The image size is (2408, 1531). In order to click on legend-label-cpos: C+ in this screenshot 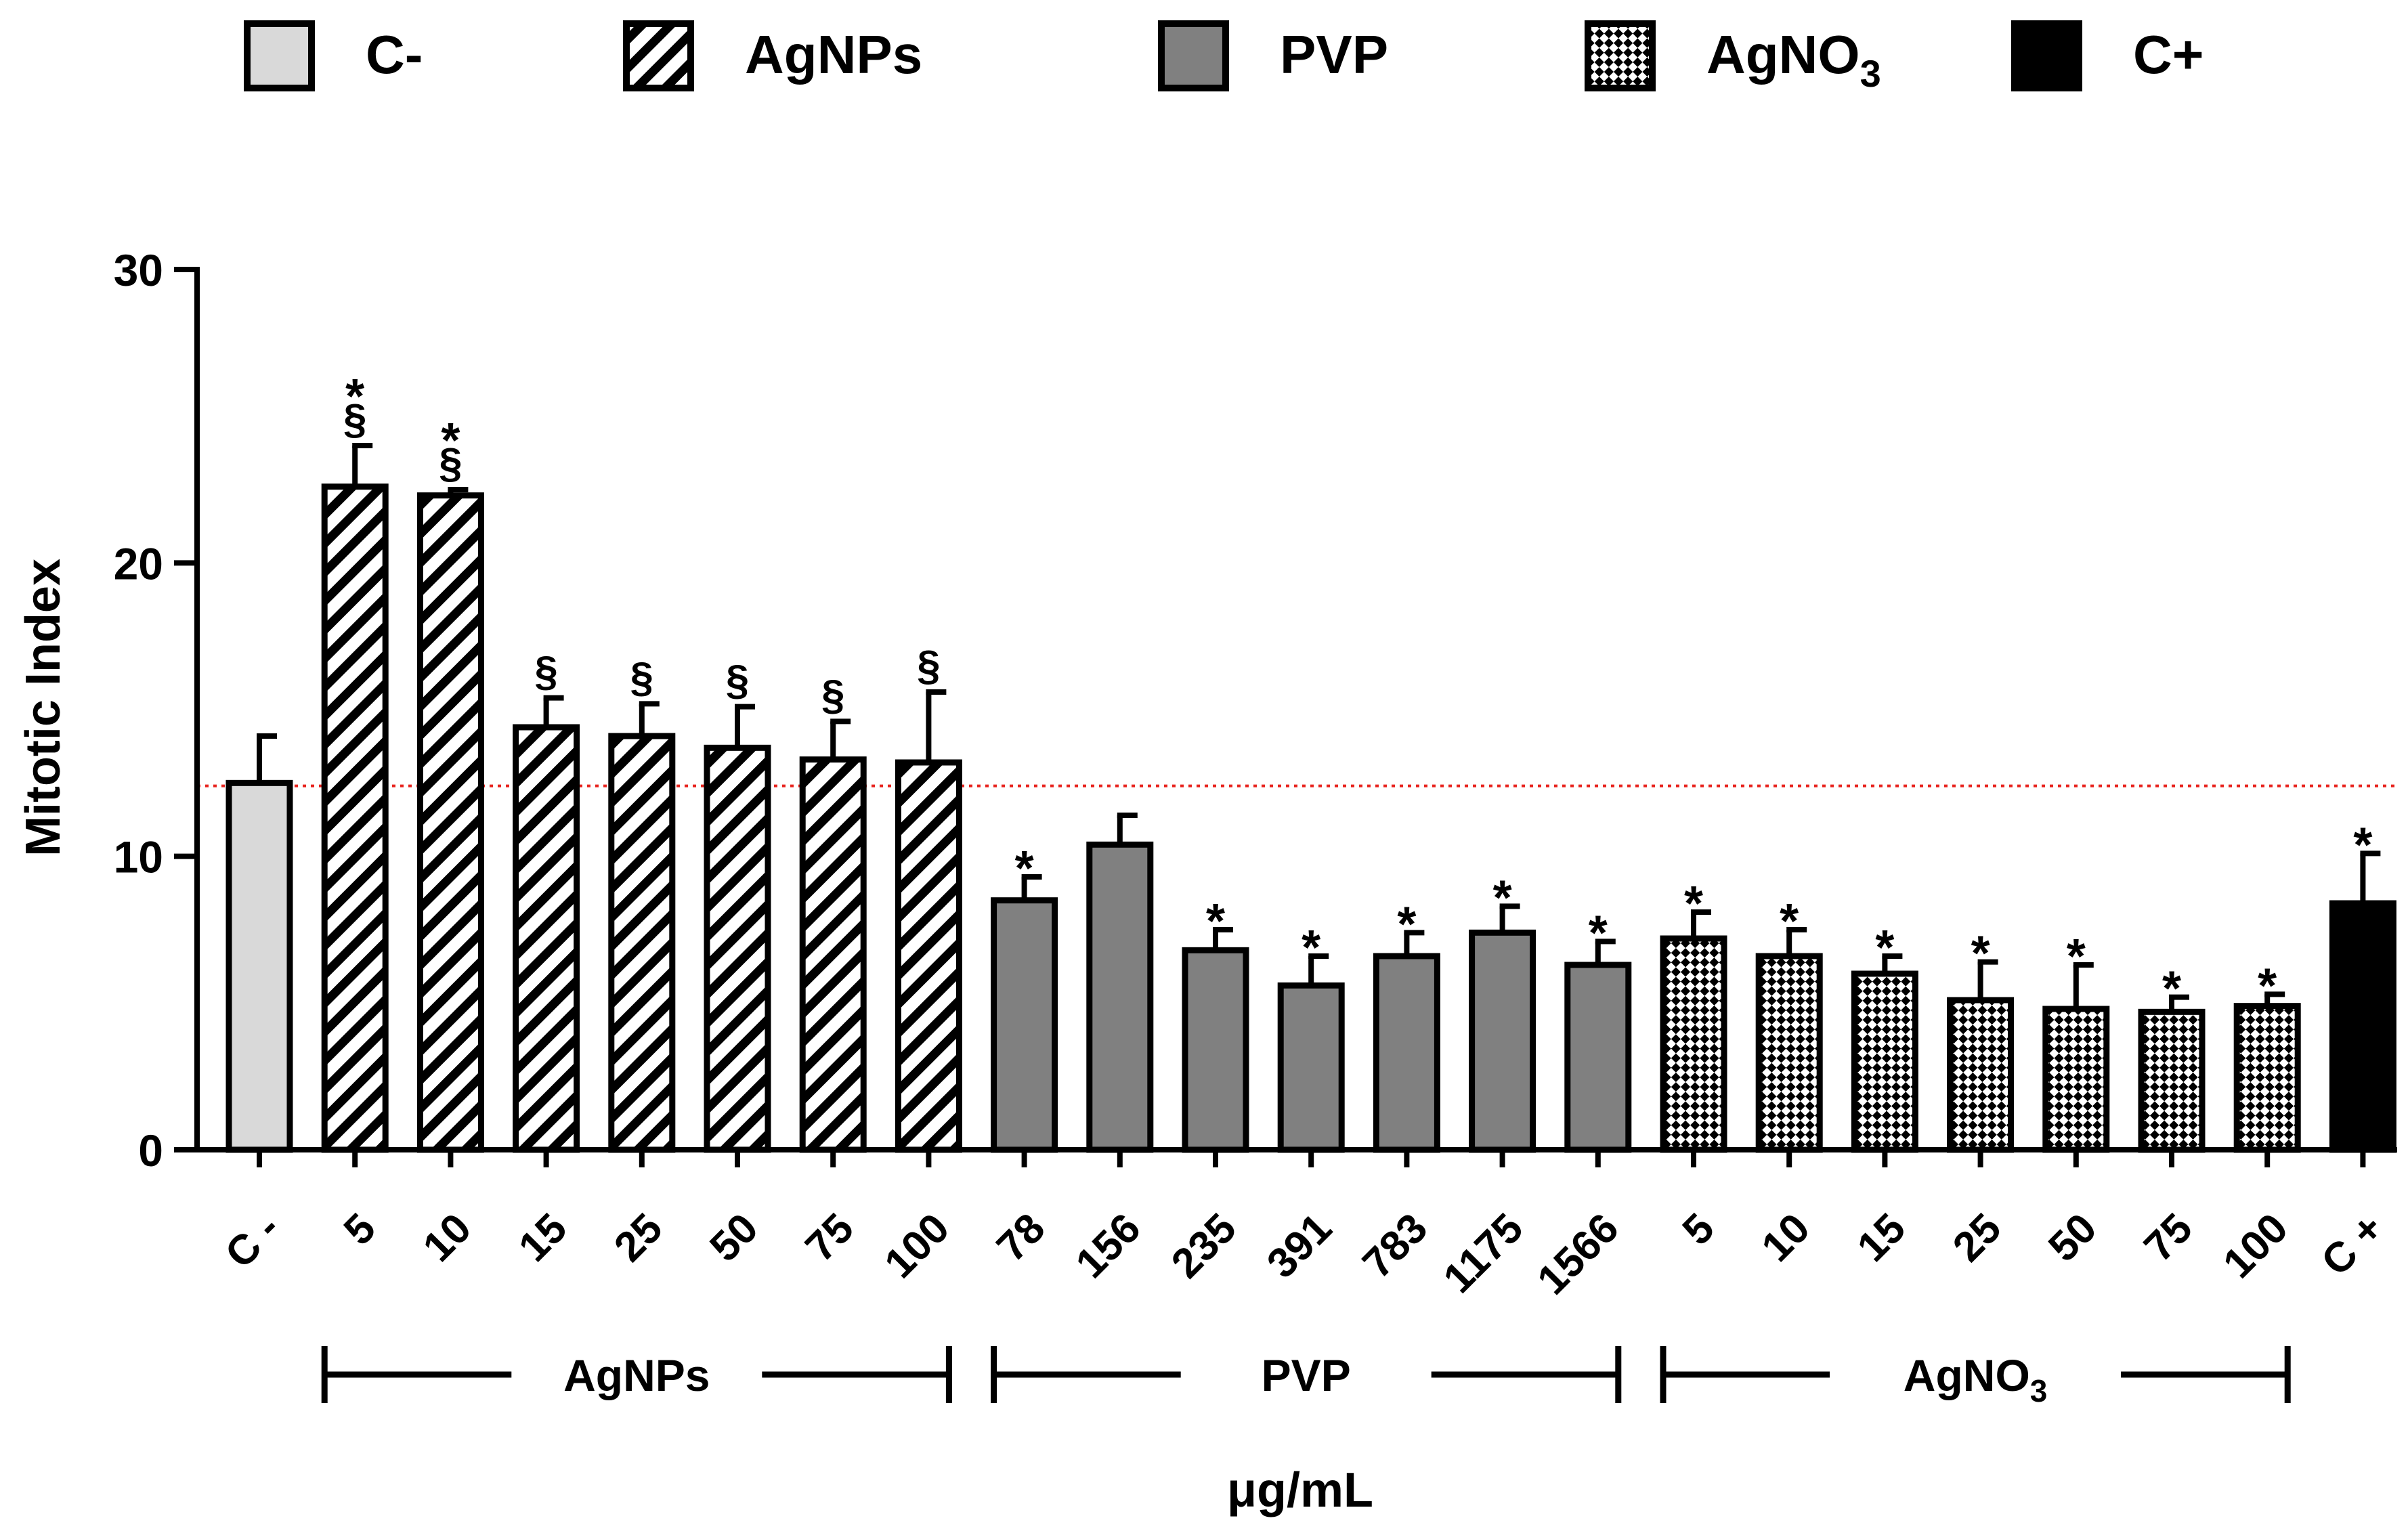, I will do `click(2168, 55)`.